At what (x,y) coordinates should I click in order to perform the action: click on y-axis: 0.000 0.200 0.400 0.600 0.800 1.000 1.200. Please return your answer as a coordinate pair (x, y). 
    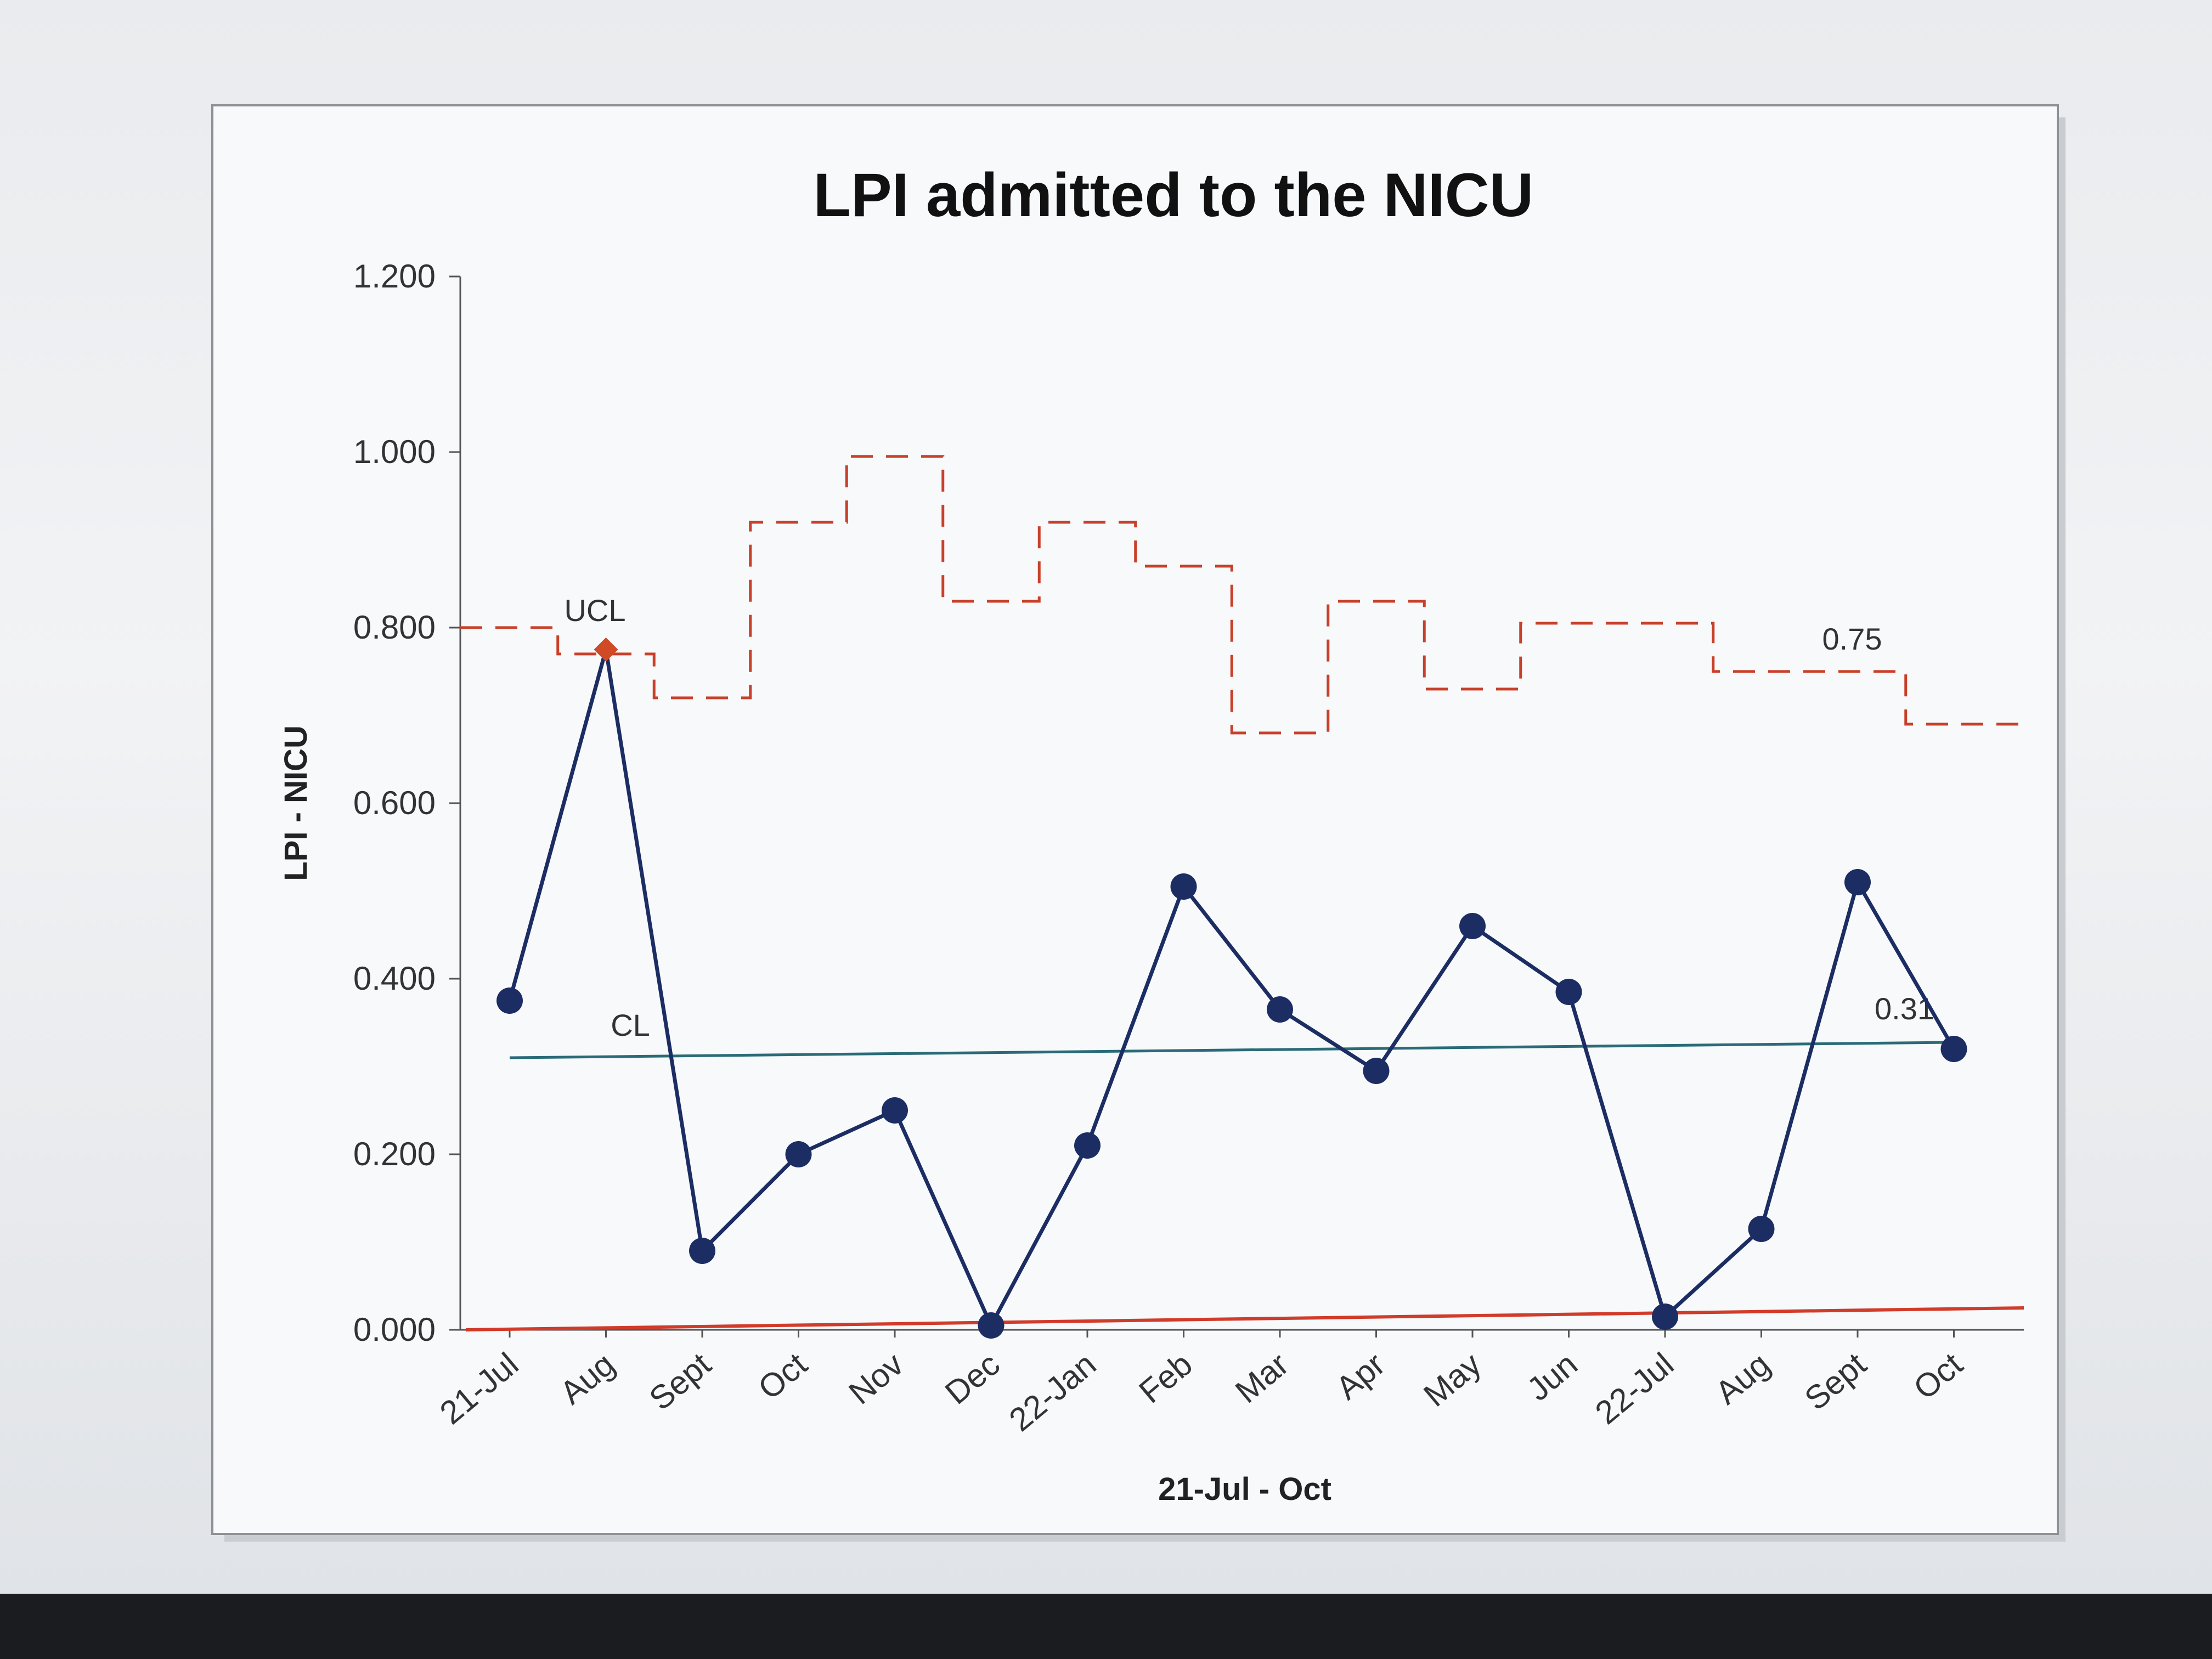
    Looking at the image, I should click on (407, 803).